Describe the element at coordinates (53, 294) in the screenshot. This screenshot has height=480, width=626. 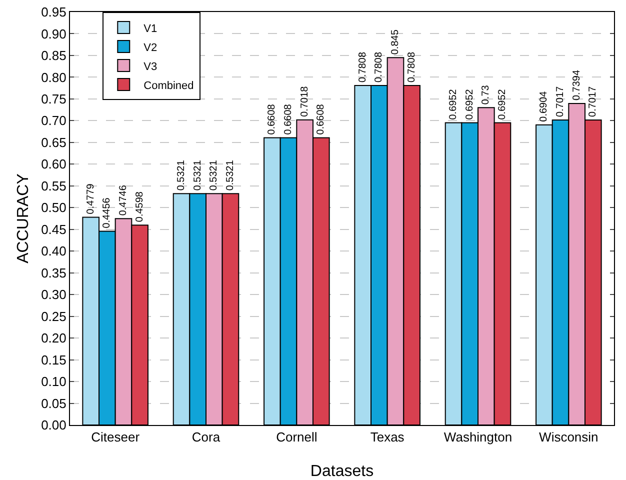
I see `text: 0.30` at that location.